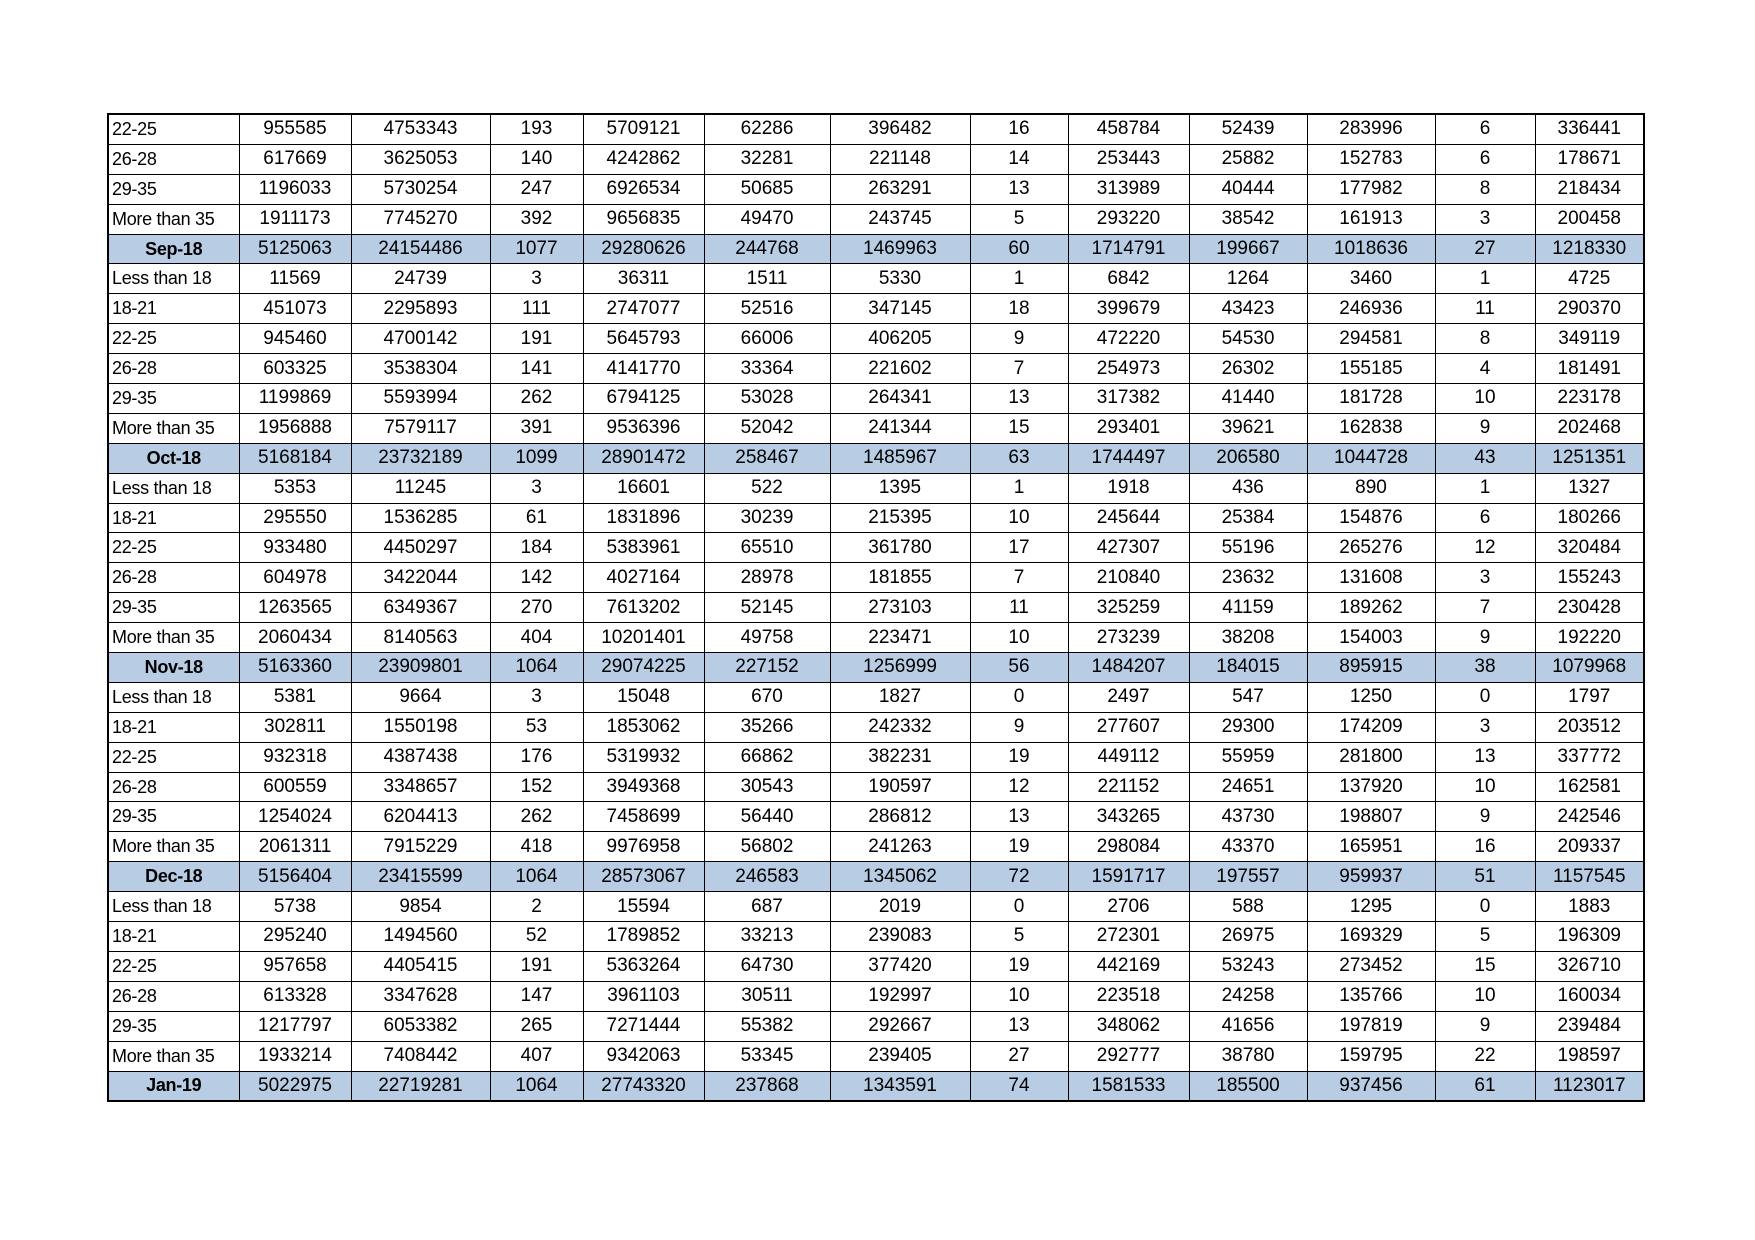 The image size is (1755, 1240). Describe the element at coordinates (295, 369) in the screenshot. I see `value-cell: 603325` at that location.